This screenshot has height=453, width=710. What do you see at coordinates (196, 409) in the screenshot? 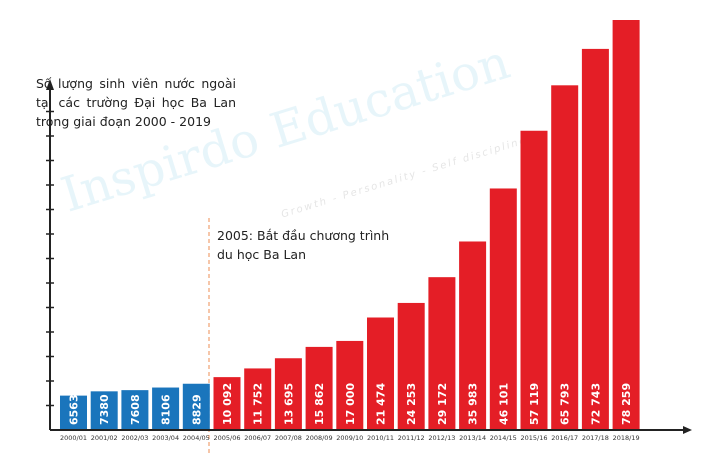
I see `bar-value-label: 8829` at bounding box center [196, 409].